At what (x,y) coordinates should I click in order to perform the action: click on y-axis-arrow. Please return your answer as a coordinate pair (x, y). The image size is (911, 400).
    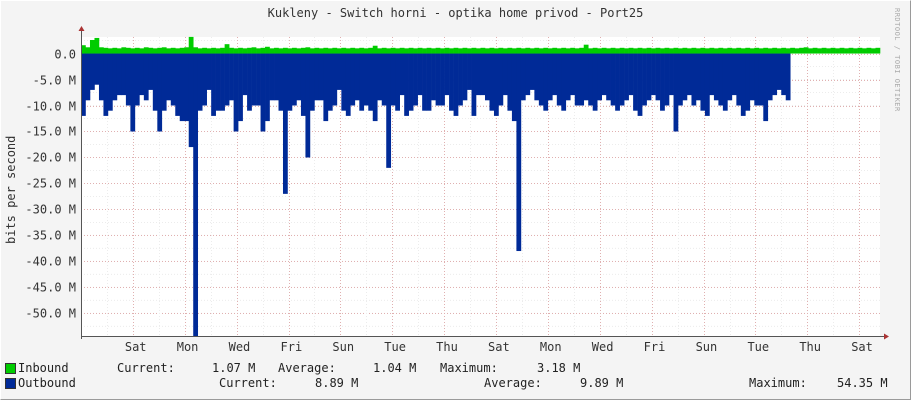
    Looking at the image, I should click on (81, 28).